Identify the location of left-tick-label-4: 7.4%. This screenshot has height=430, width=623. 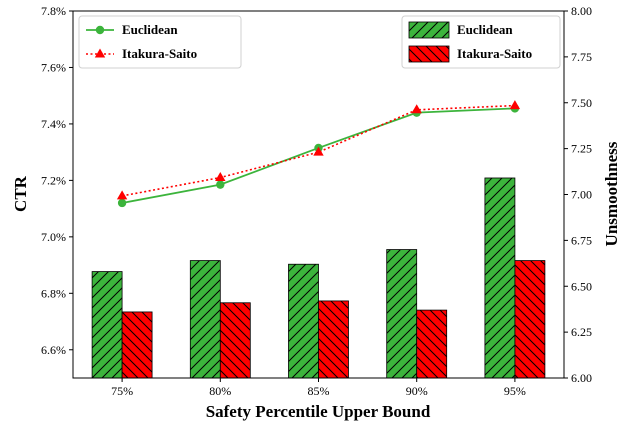
(53, 124).